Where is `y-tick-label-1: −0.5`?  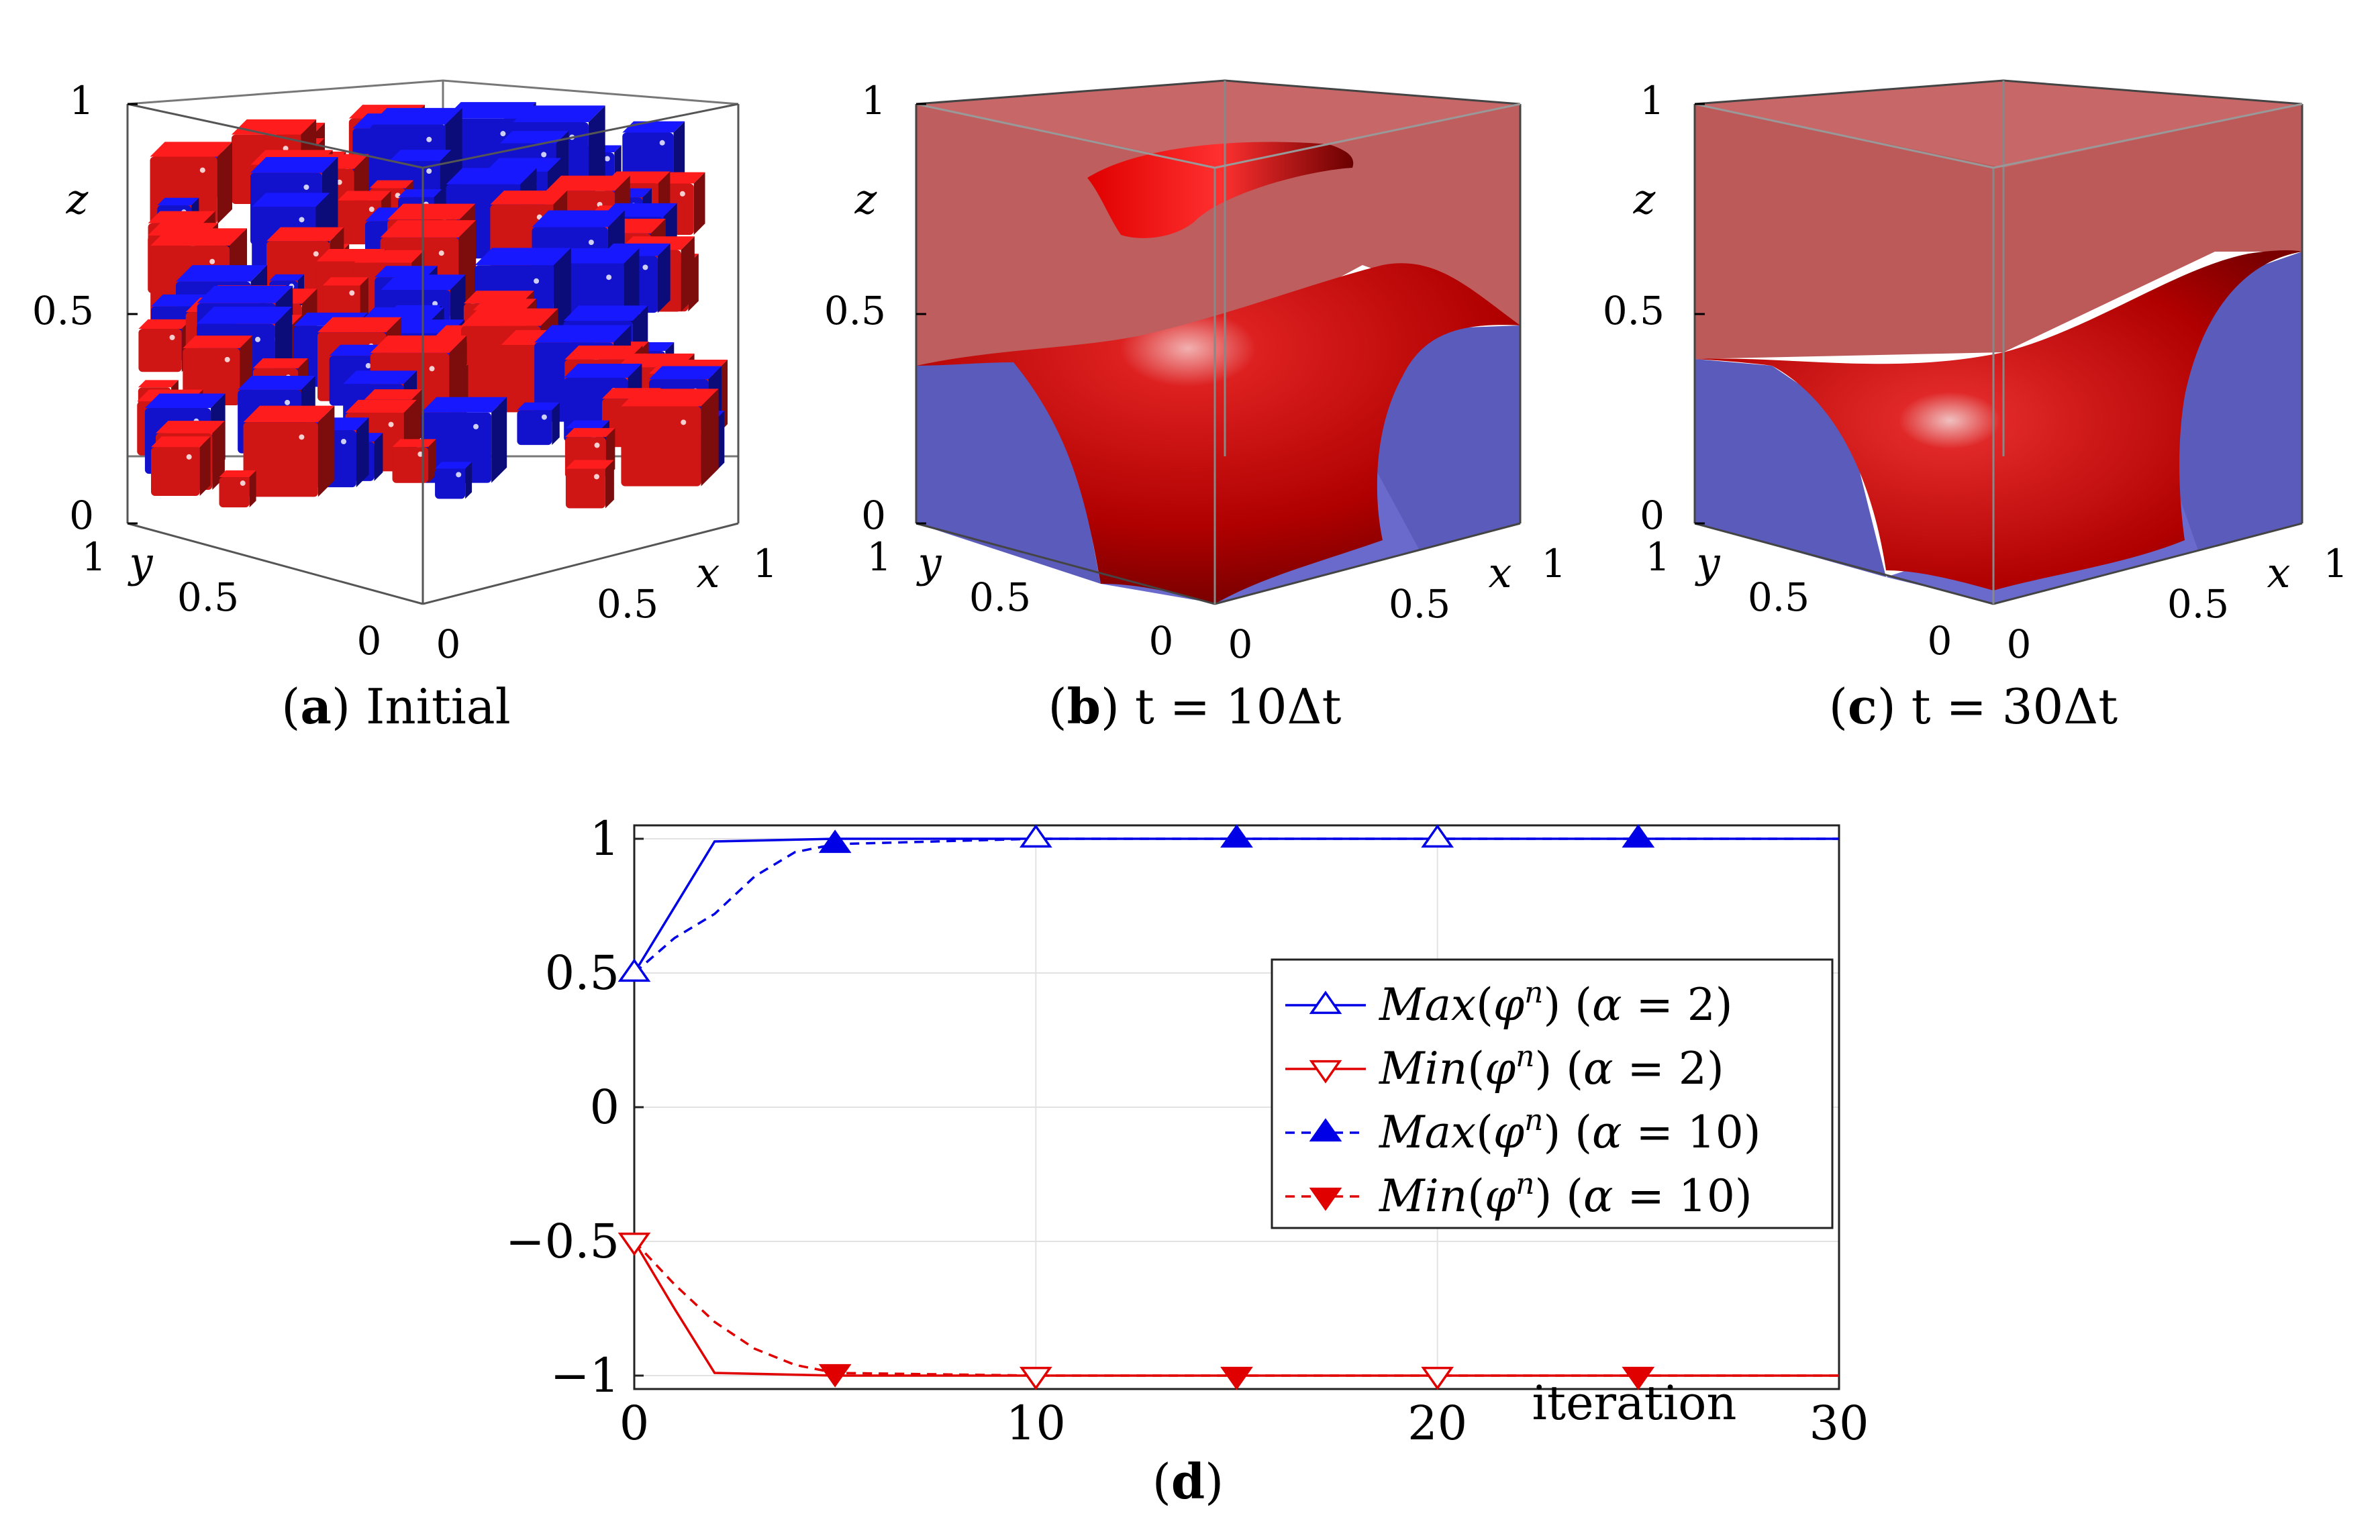 y-tick-label-1: −0.5 is located at coordinates (562, 1241).